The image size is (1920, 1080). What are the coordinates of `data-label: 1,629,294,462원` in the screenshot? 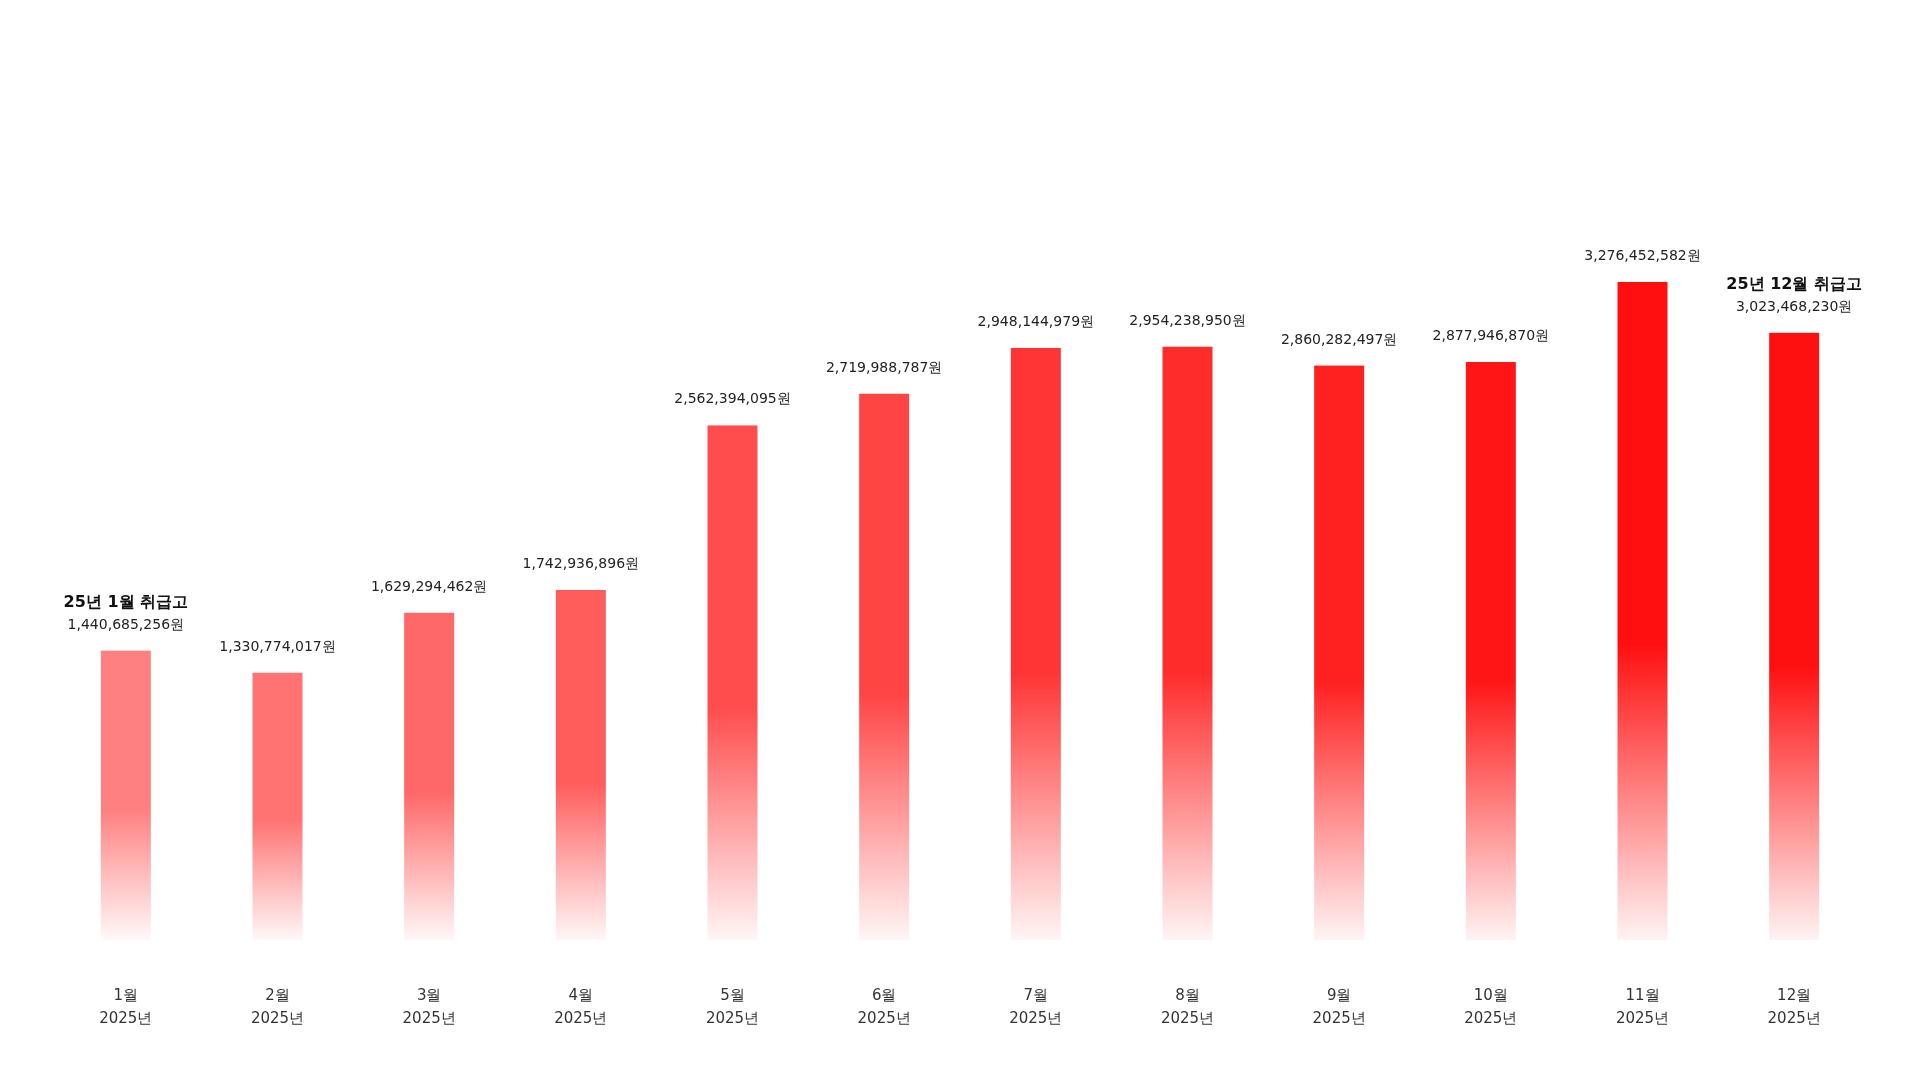 It's located at (429, 585).